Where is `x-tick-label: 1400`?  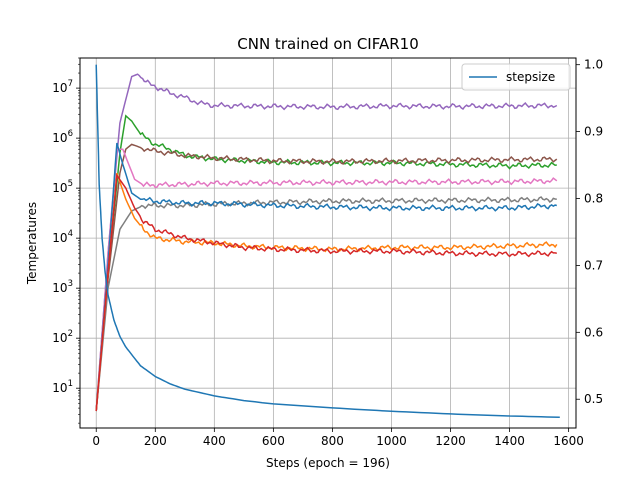 x-tick-label: 1400 is located at coordinates (509, 441).